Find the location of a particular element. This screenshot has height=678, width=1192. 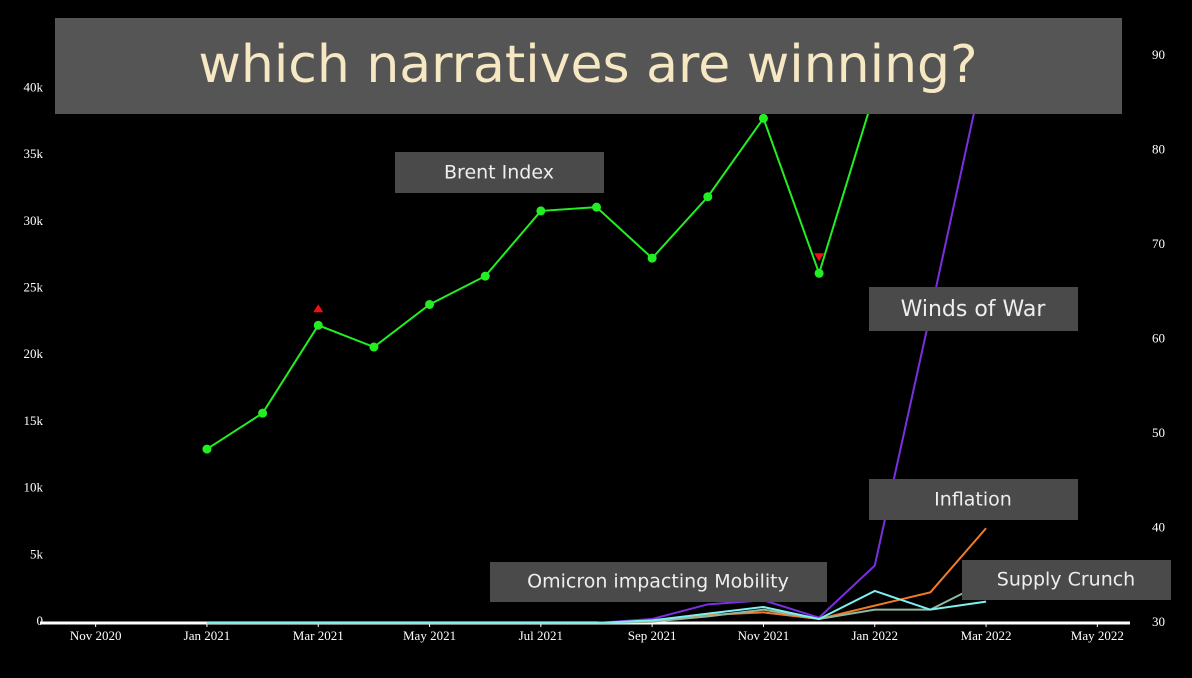

y2-tick-label: 40 is located at coordinates (1158, 526).